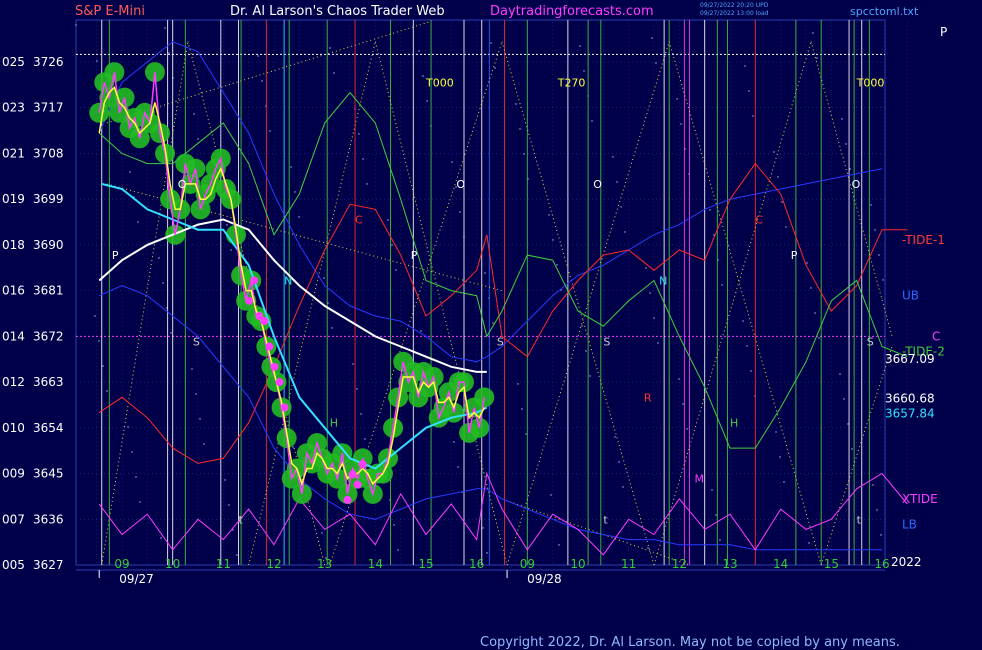 This screenshot has width=982, height=650. What do you see at coordinates (48, 565) in the screenshot?
I see `y-price-label: 3627` at bounding box center [48, 565].